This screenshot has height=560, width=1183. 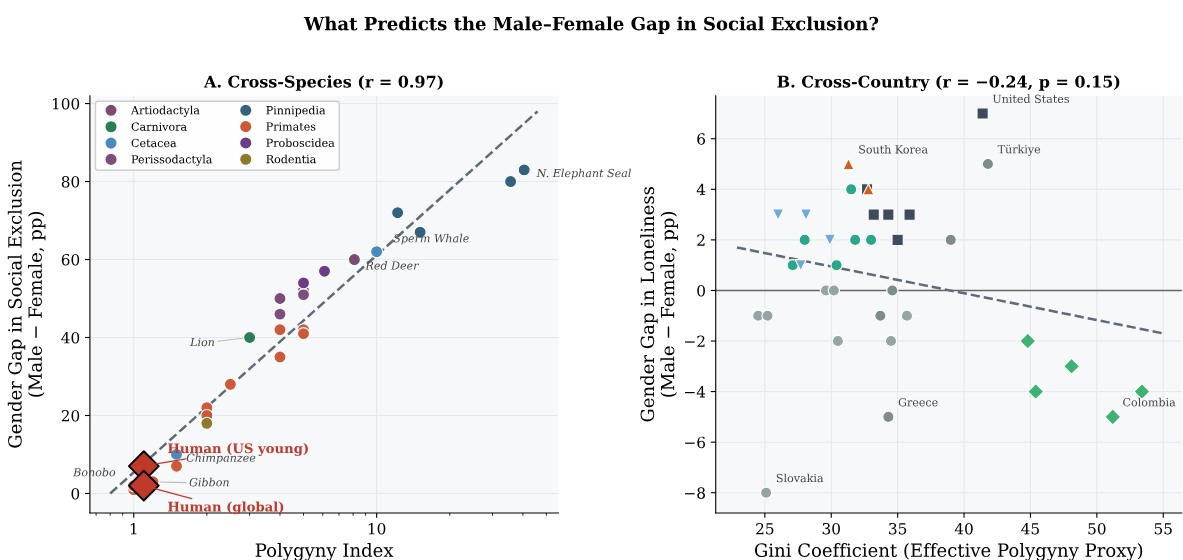 What do you see at coordinates (800, 478) in the screenshot?
I see `annotation: Slovakia` at bounding box center [800, 478].